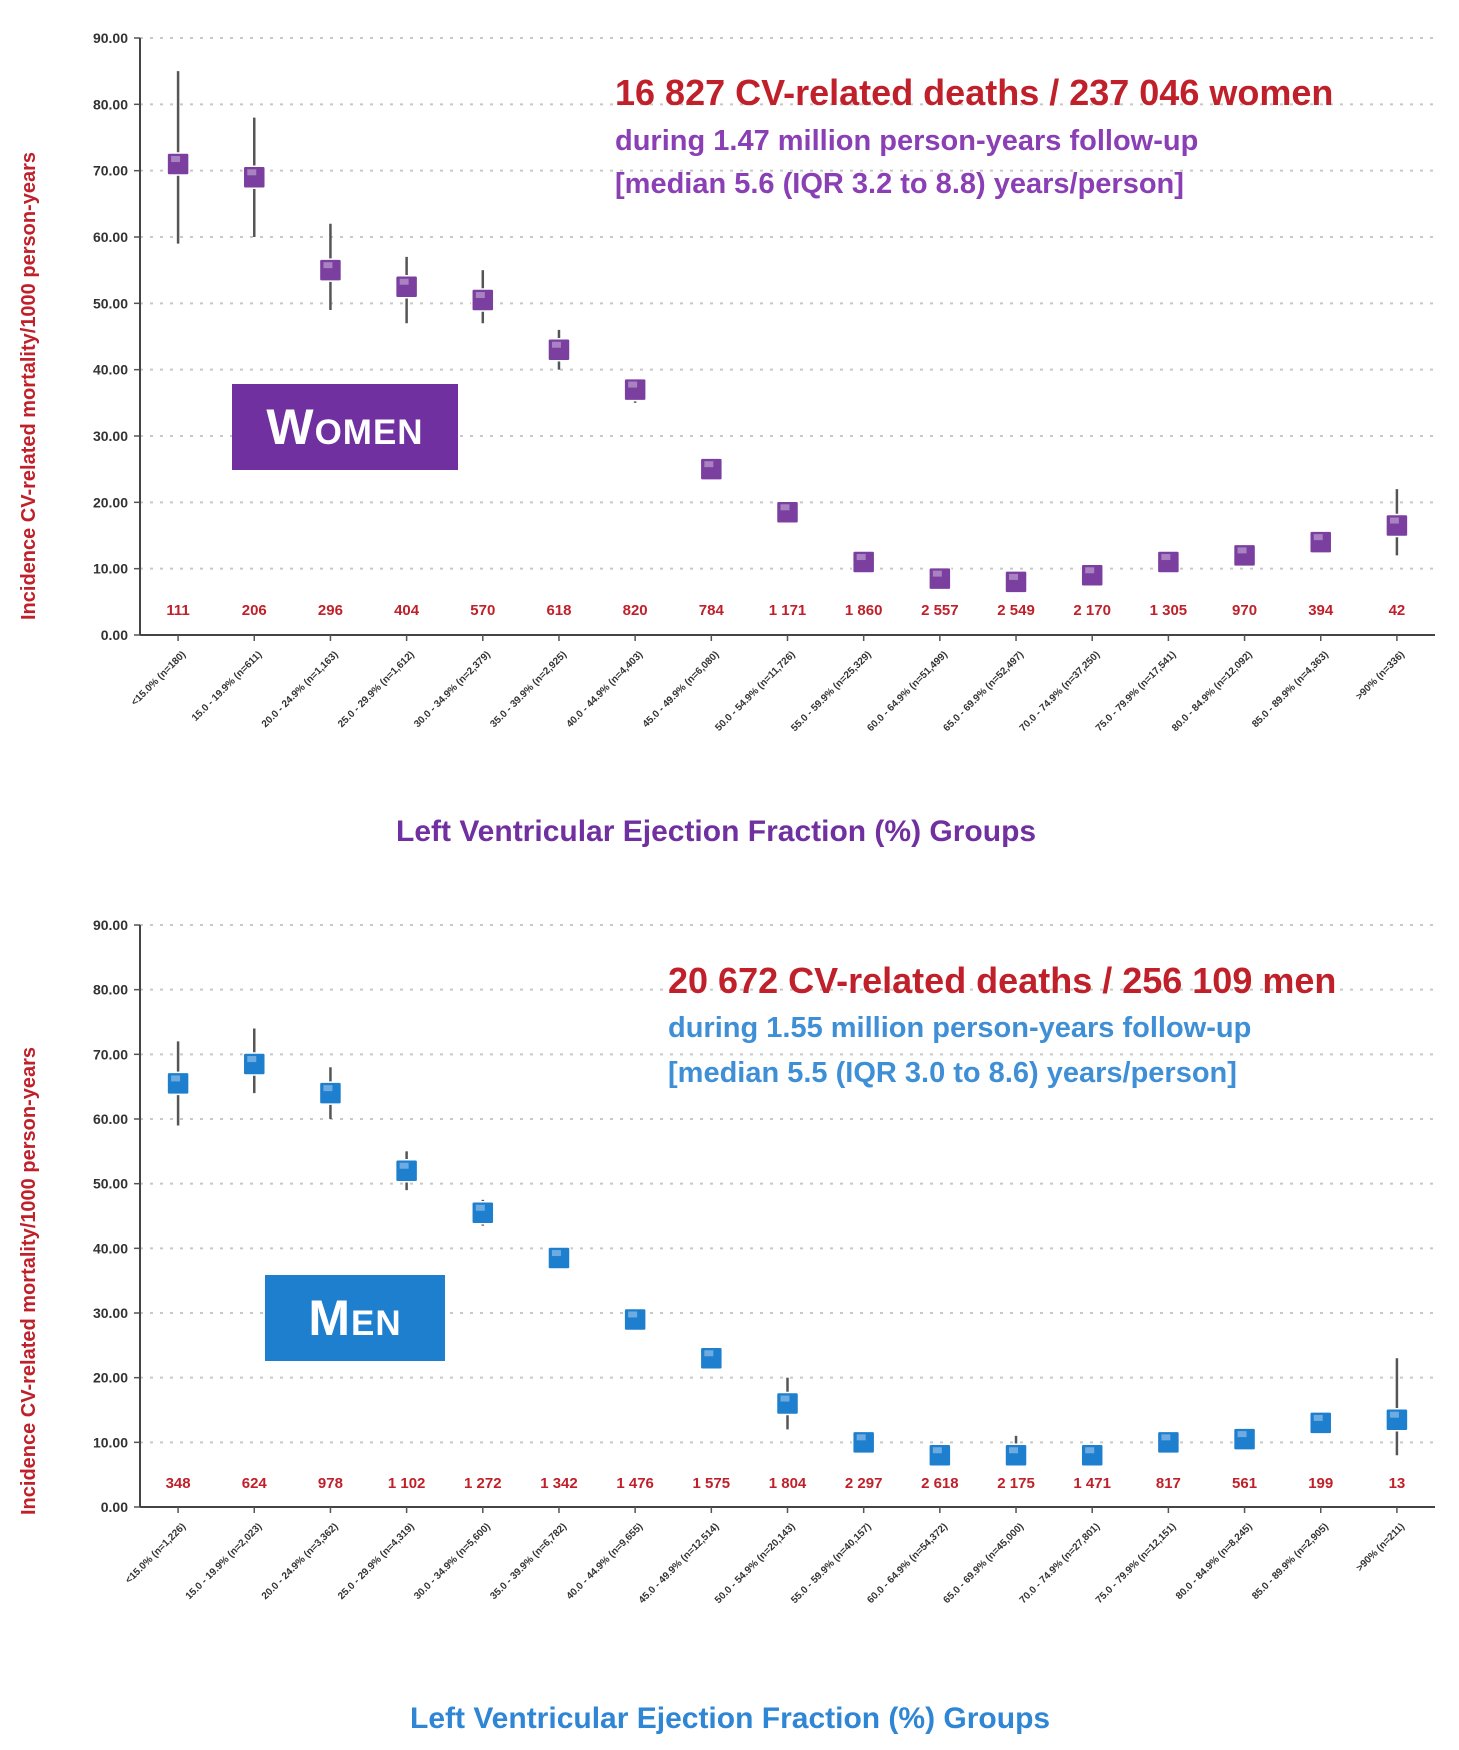  I want to click on women-deaths-label: 820, so click(635, 610).